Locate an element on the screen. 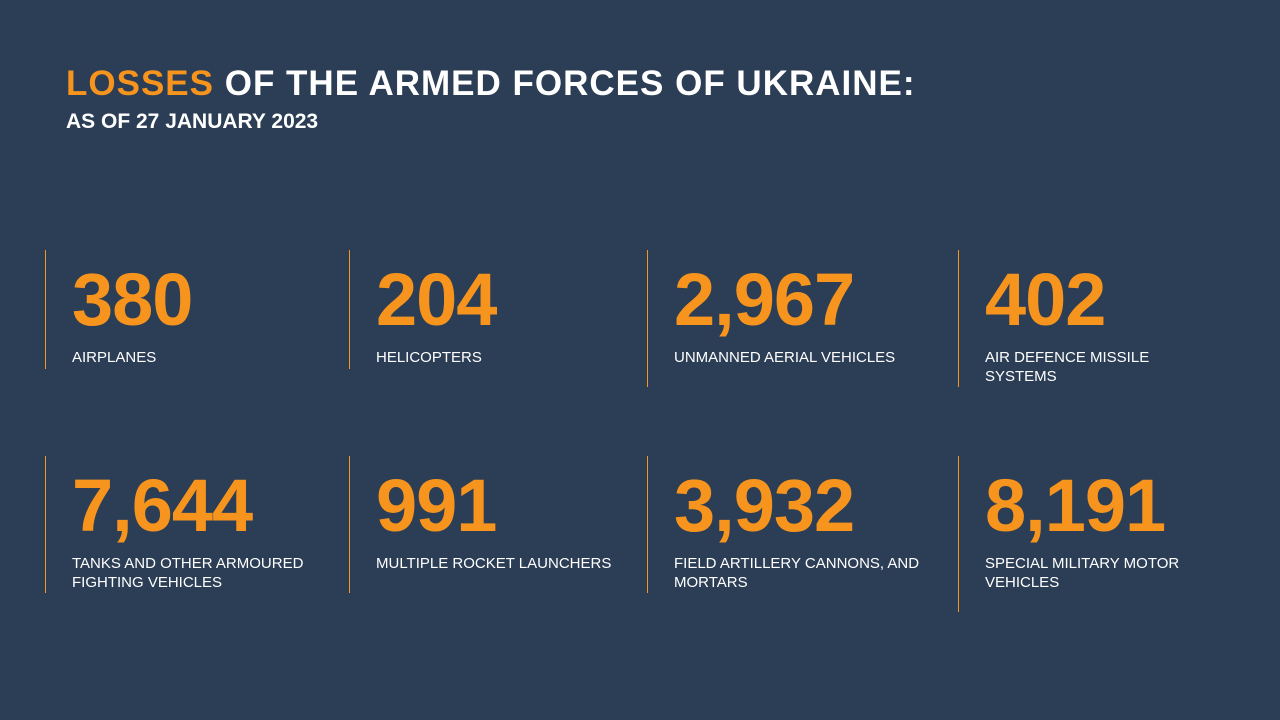 This screenshot has height=720, width=1280. stat-value: 7,644 is located at coordinates (162, 505).